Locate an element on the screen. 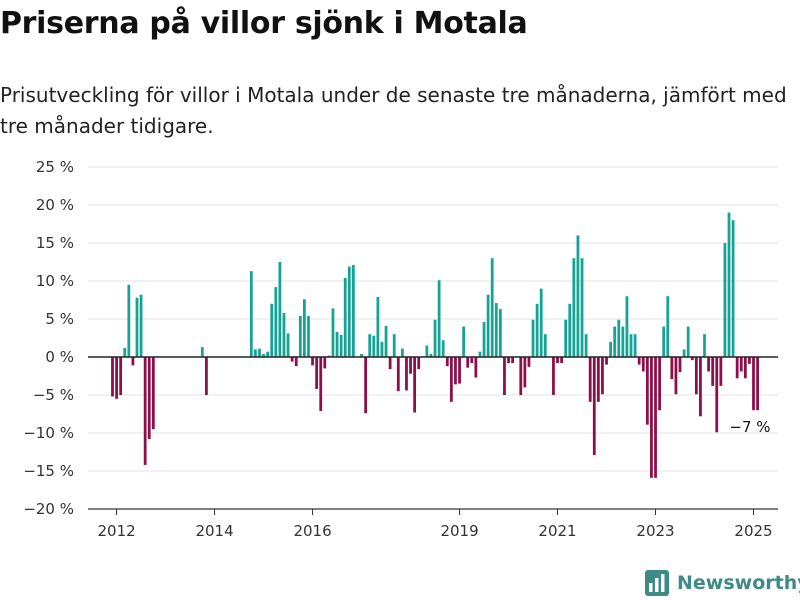 The width and height of the screenshot is (800, 600). page-title: Priserna på villor sjönk i Motala is located at coordinates (264, 23).